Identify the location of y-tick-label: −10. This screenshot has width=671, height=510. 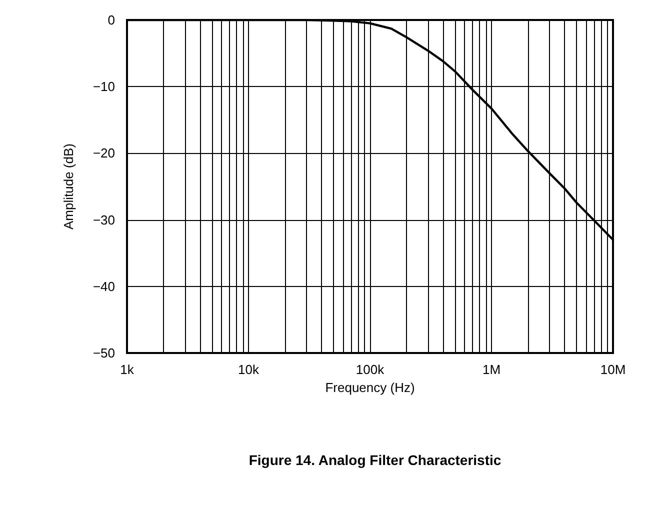
(103, 86).